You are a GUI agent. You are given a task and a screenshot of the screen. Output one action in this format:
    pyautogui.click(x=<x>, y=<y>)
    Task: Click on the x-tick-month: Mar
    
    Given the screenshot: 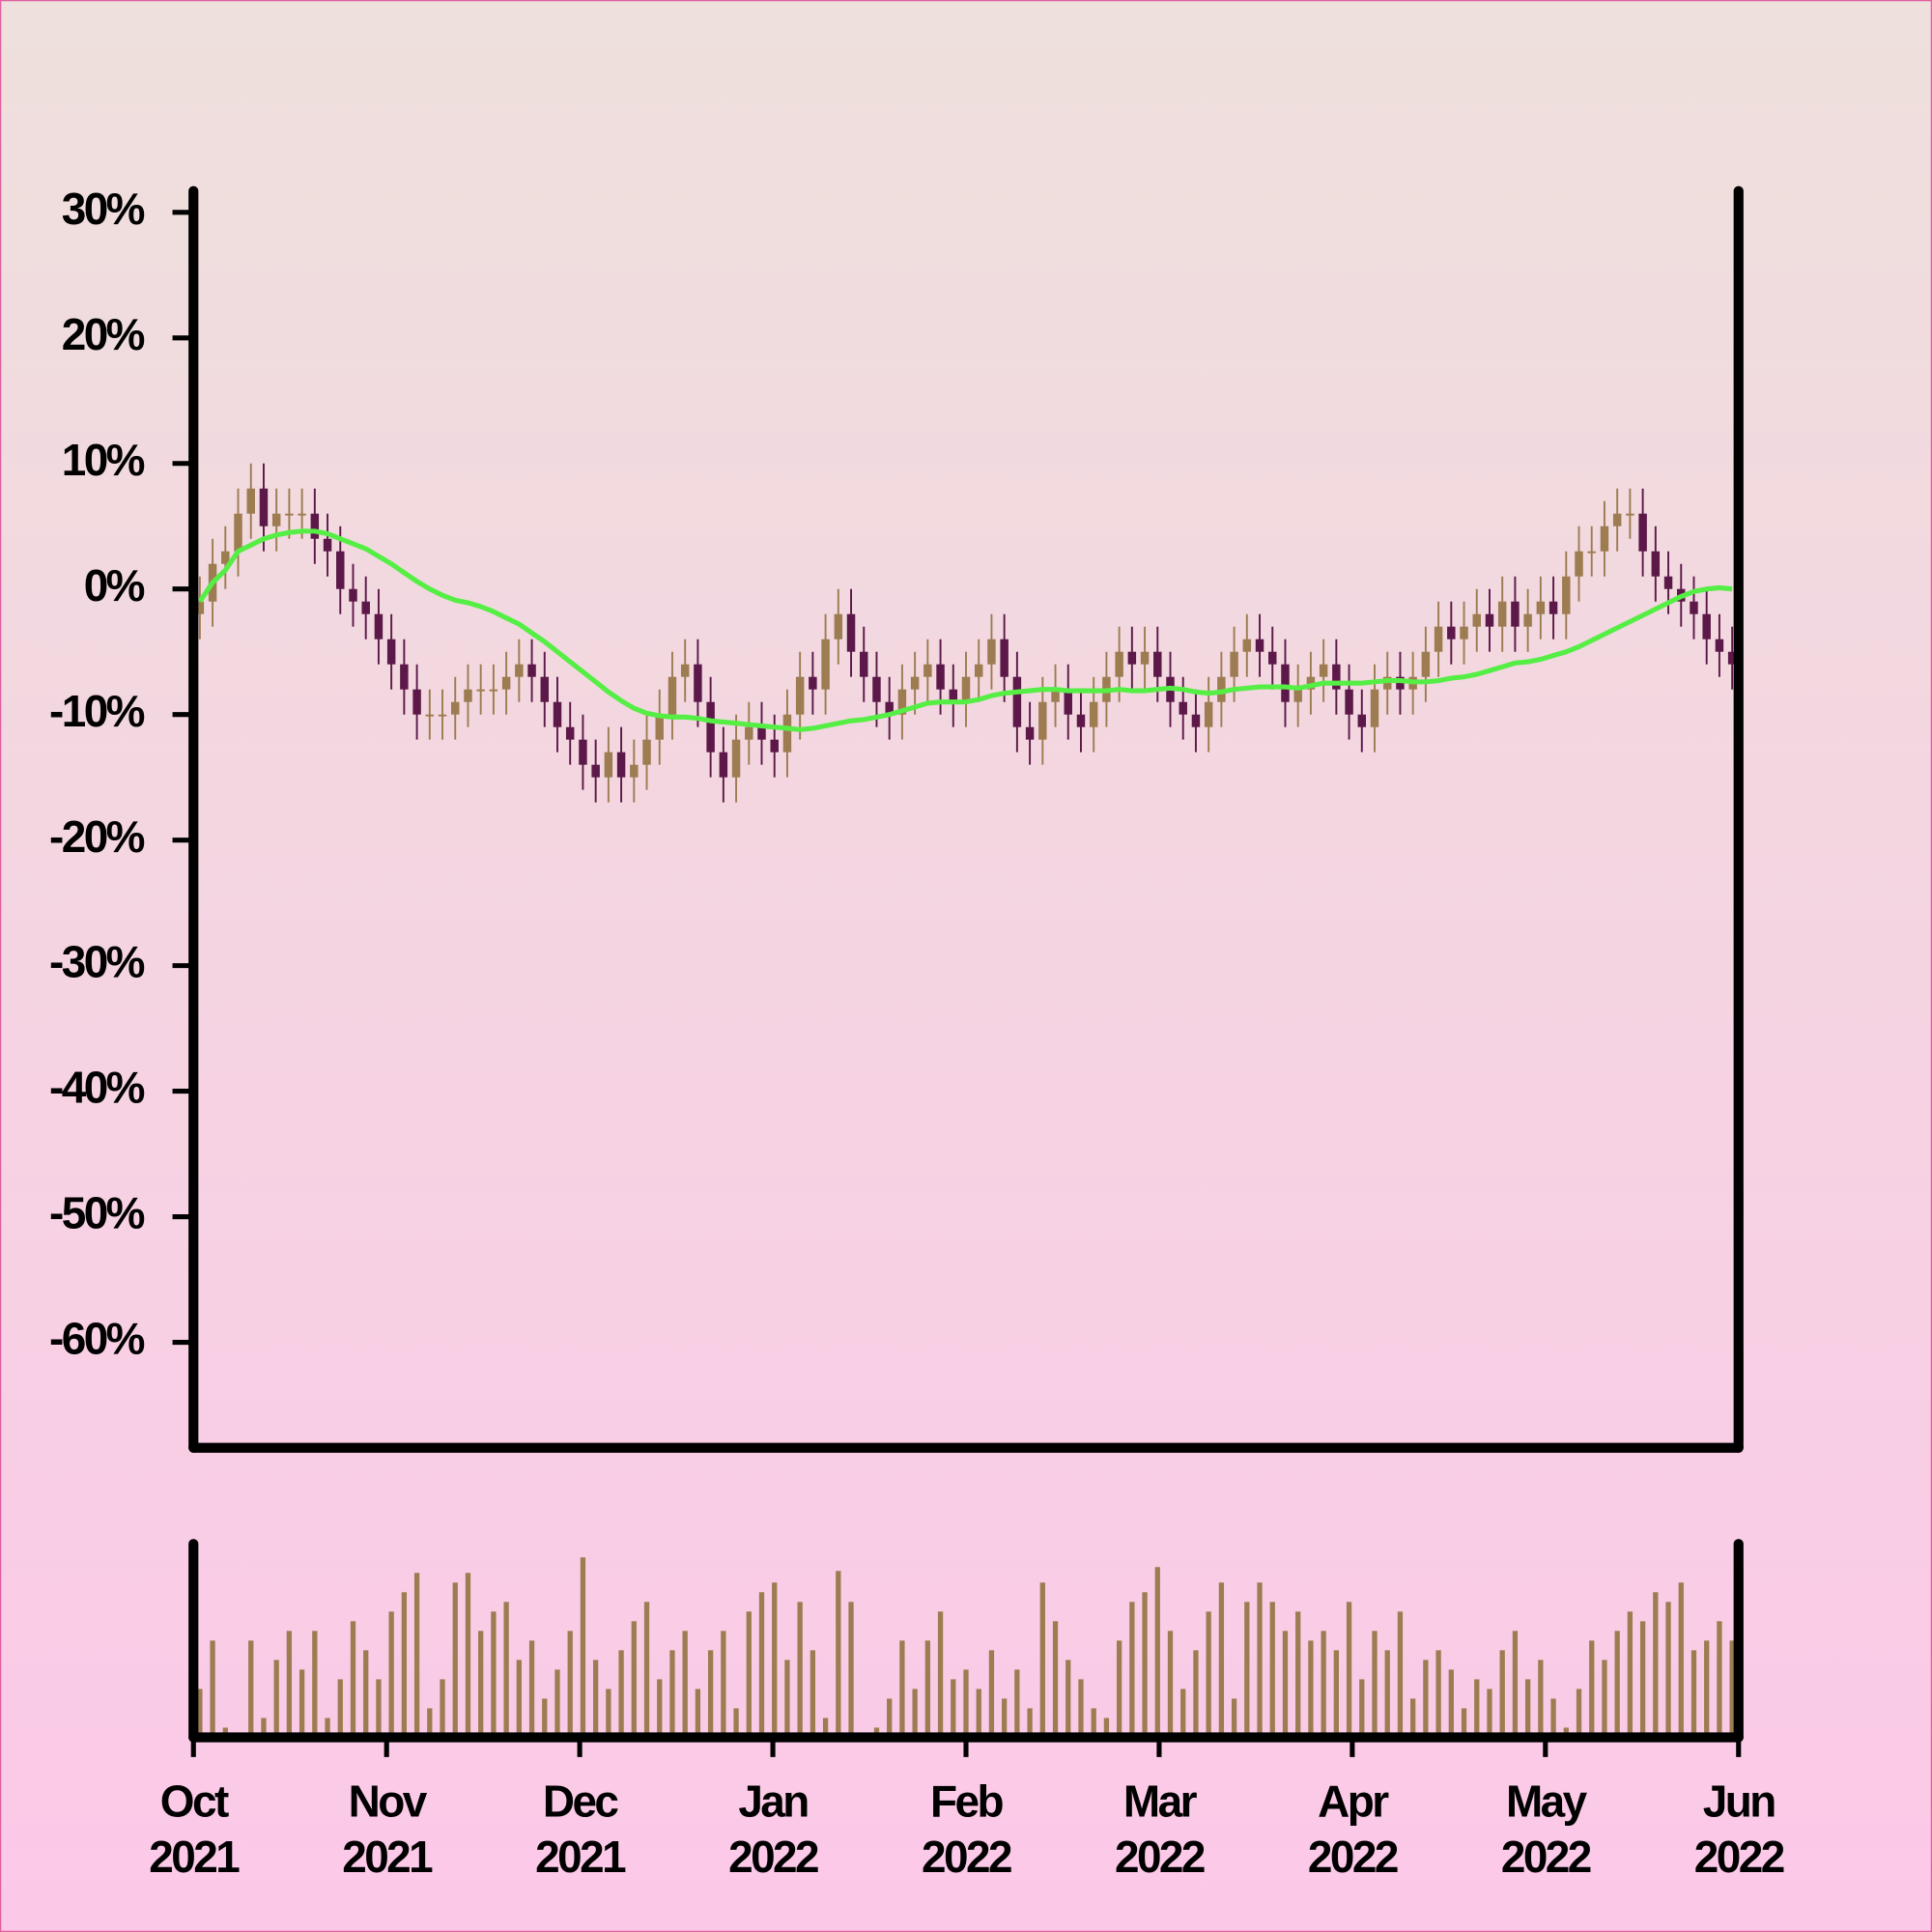 What is the action you would take?
    pyautogui.click(x=1160, y=1801)
    